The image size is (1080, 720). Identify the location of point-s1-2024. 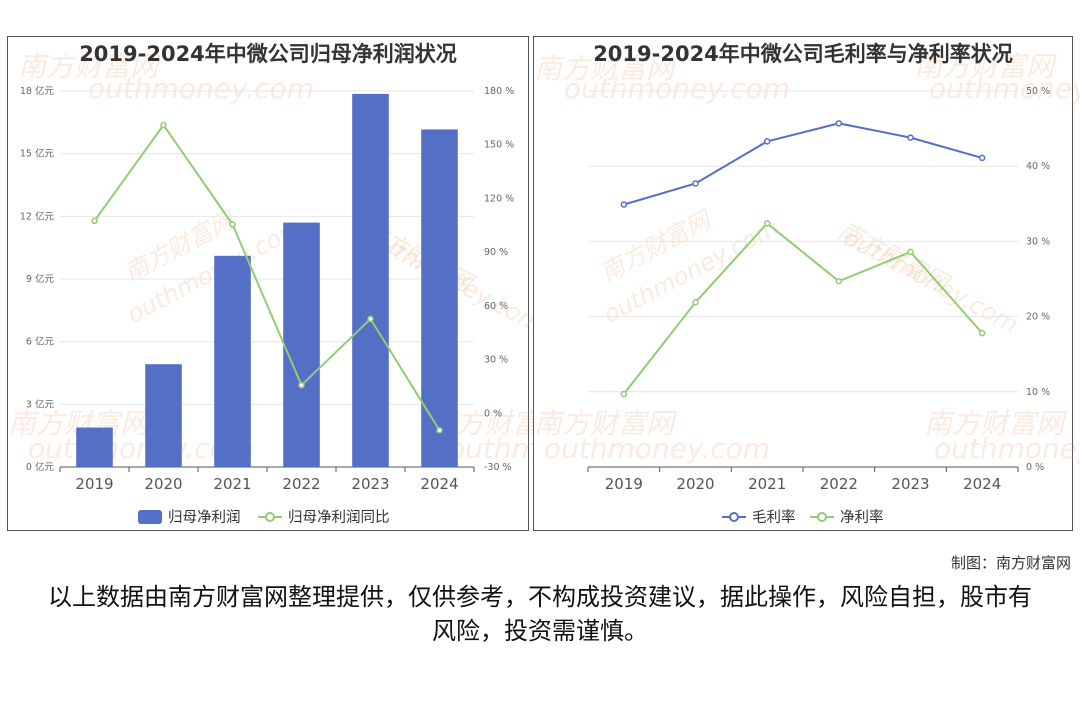
(982, 333).